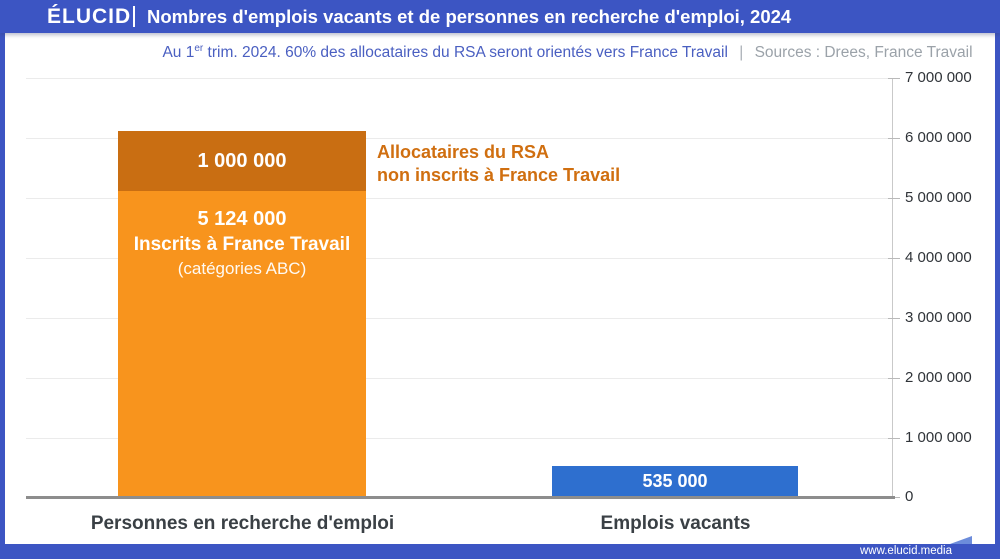 The image size is (1000, 559). I want to click on y-axis-line, so click(892, 288).